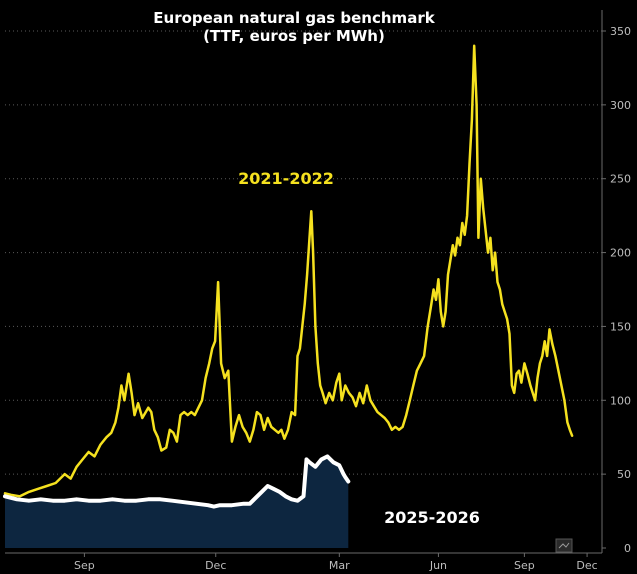  Describe the element at coordinates (616, 290) in the screenshot. I see `y-ticks: 0 50 100 150 200 250 300 350` at that location.